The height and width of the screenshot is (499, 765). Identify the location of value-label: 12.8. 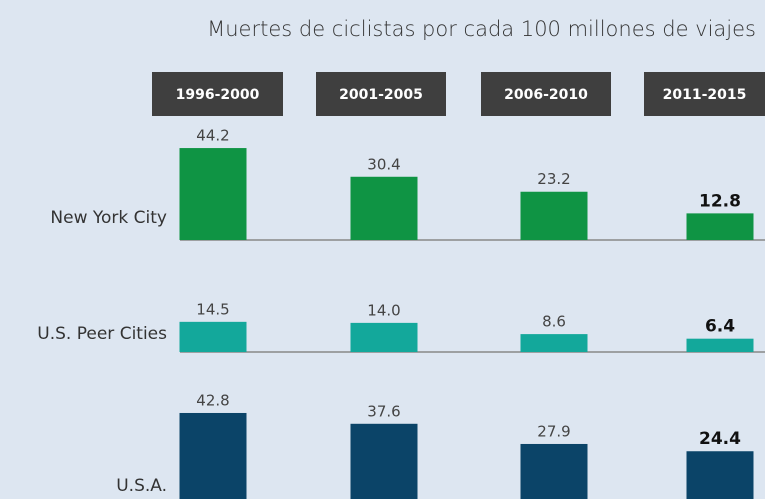
(720, 201).